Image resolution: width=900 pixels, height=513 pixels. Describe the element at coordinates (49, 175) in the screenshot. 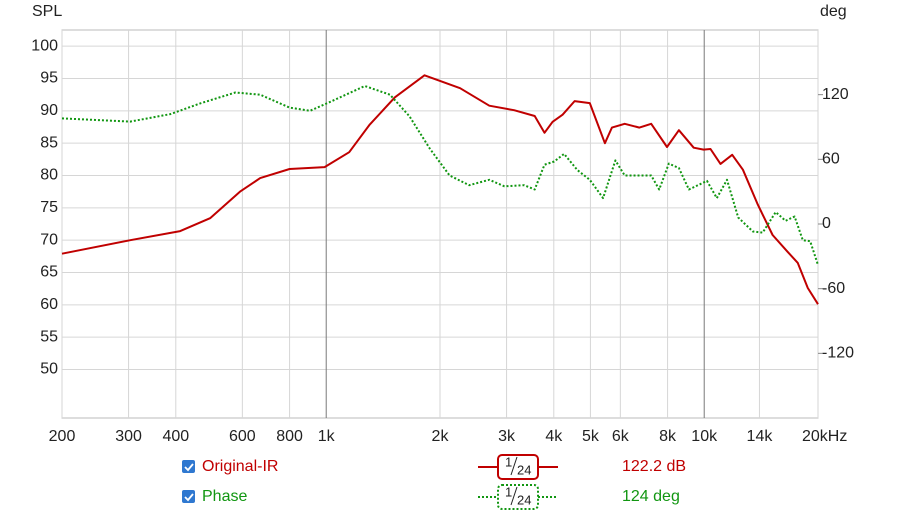

I see `y-tick-label: 80` at that location.